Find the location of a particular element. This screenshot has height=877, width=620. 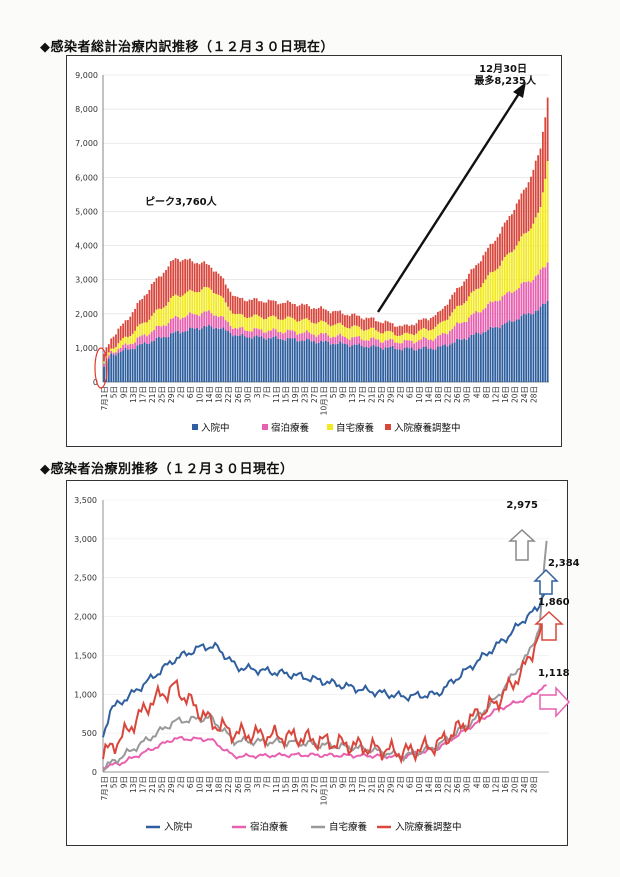

chart1-ytick-label: 4,000 is located at coordinates (86, 246).